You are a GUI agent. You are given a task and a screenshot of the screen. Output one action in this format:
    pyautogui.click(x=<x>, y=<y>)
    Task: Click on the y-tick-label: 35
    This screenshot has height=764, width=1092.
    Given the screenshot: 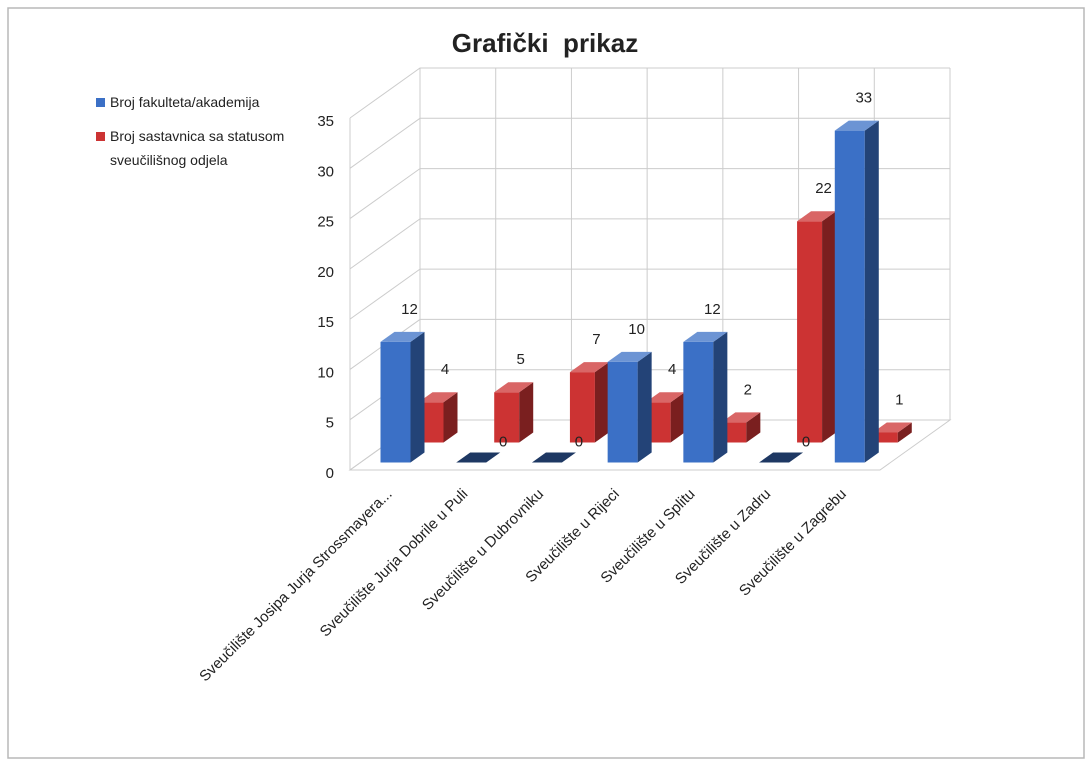 What is the action you would take?
    pyautogui.click(x=325, y=121)
    